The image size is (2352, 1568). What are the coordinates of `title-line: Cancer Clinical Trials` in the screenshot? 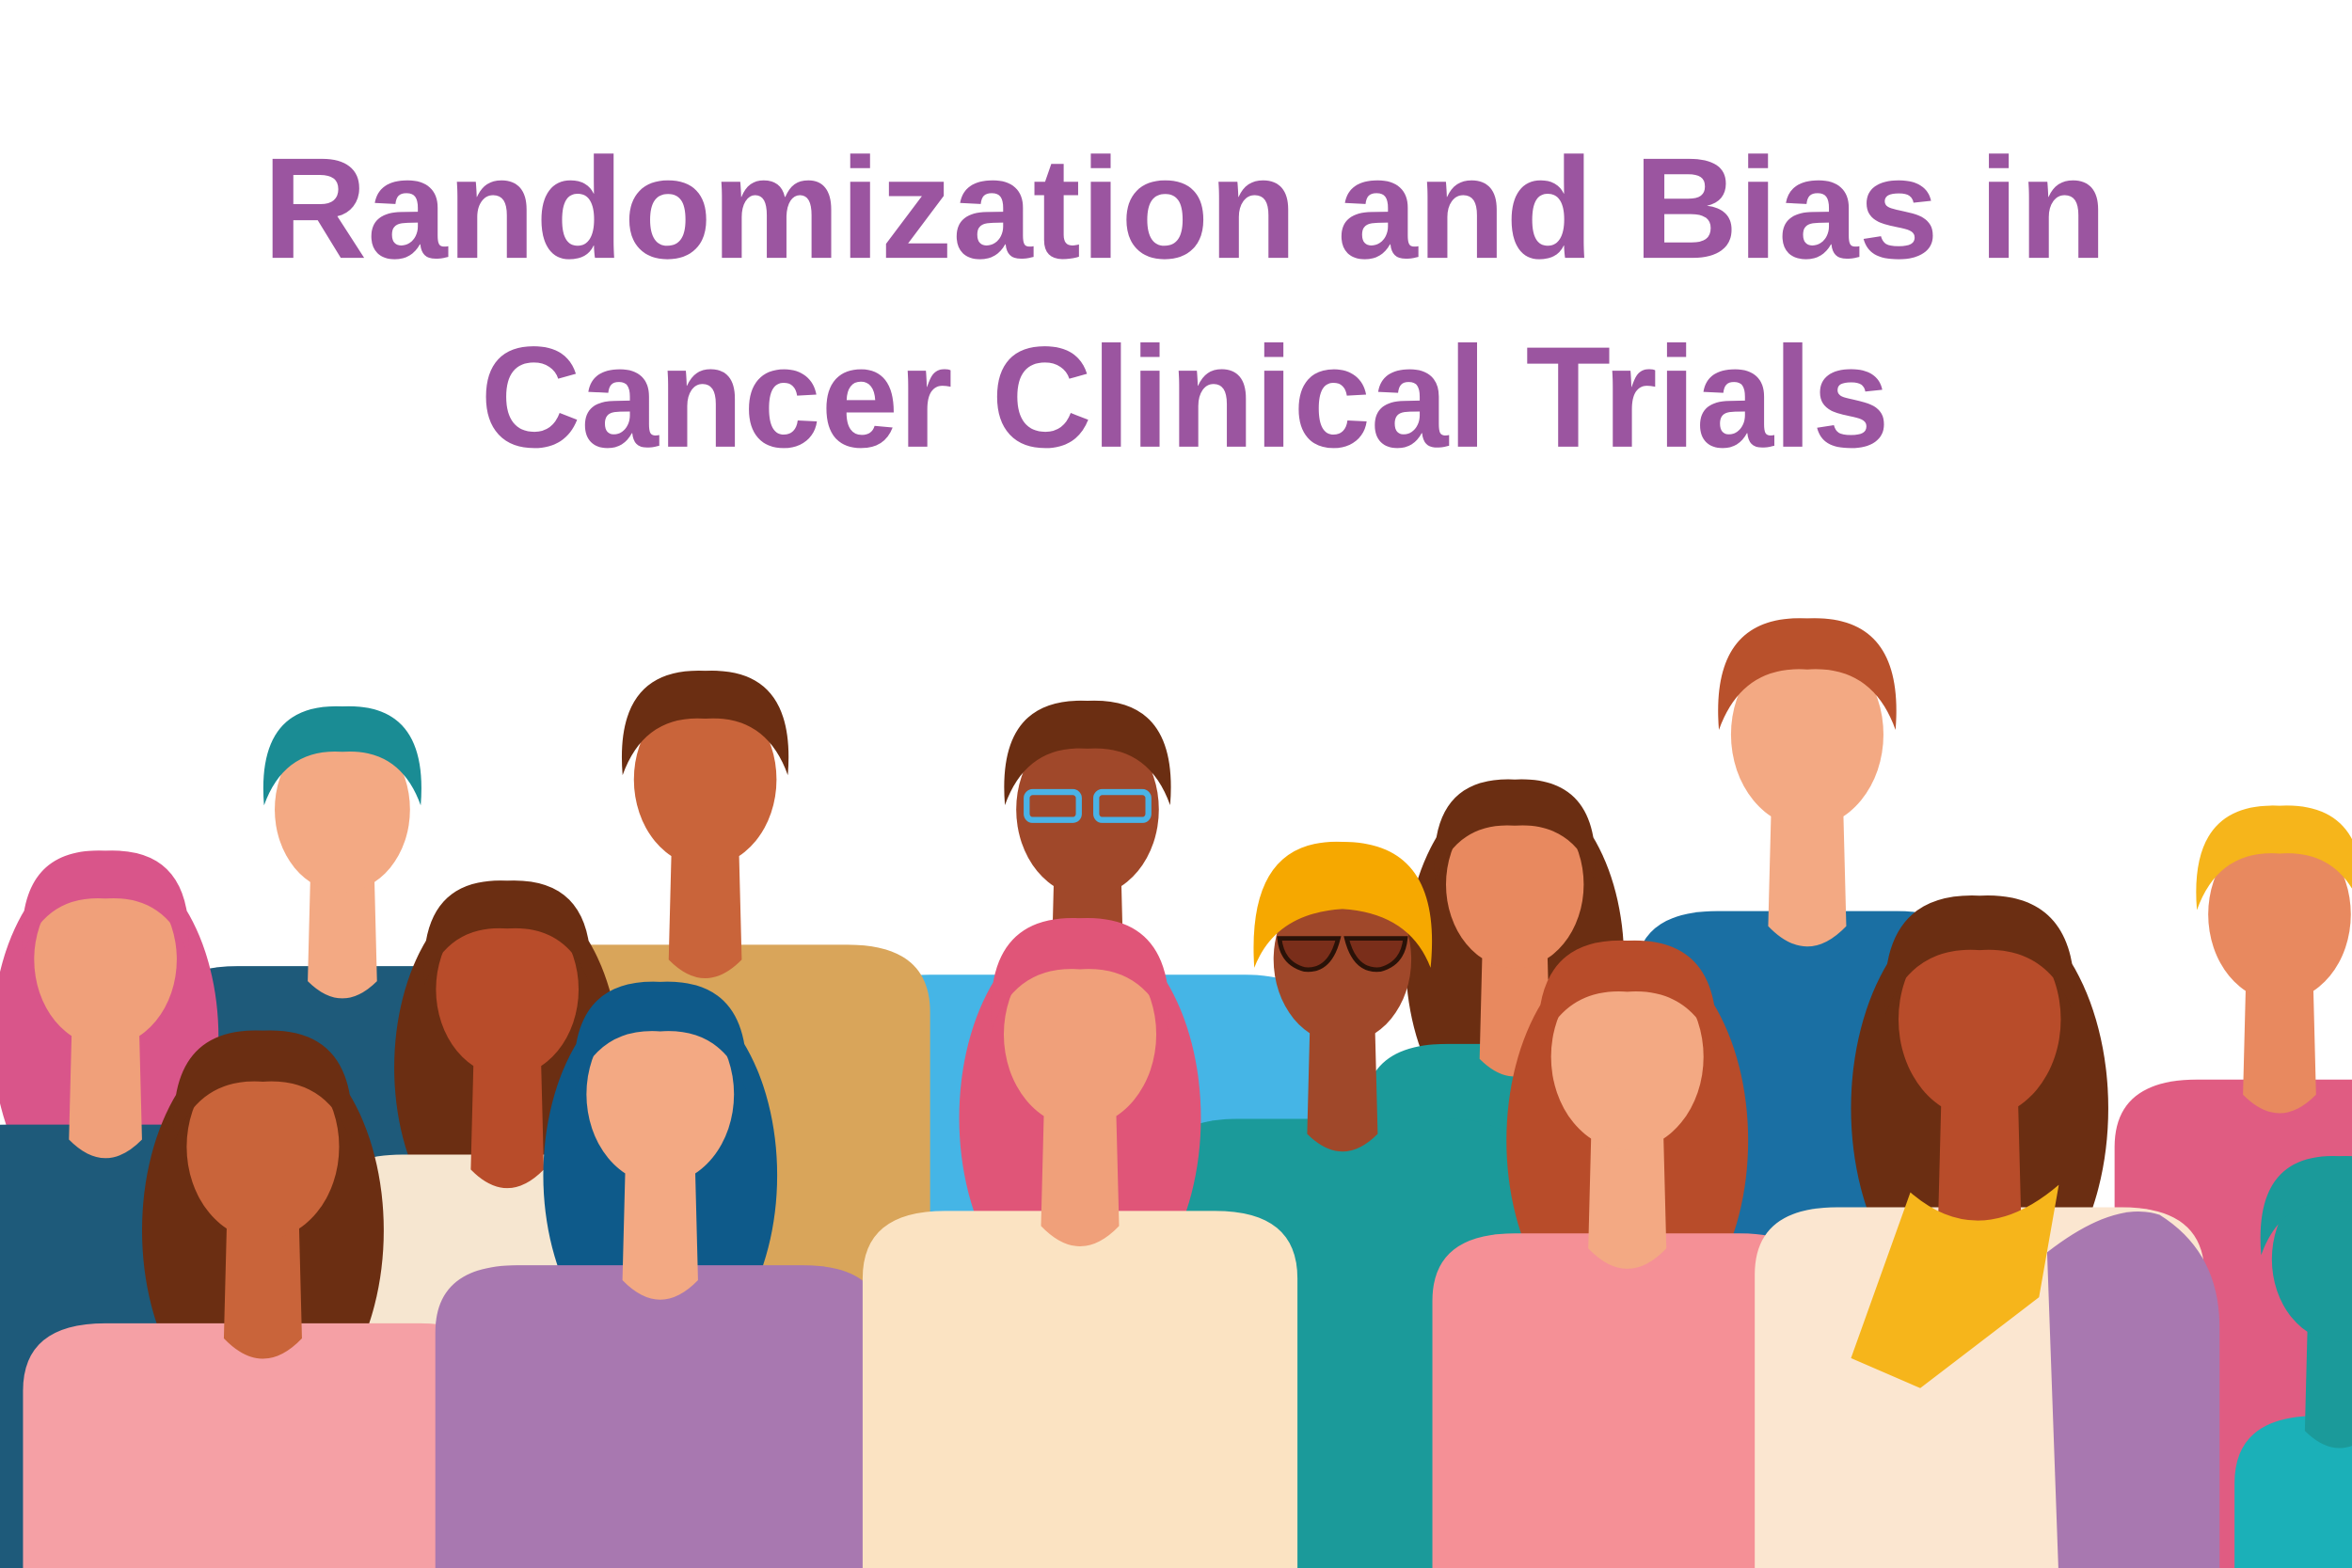 It's located at (1185, 398).